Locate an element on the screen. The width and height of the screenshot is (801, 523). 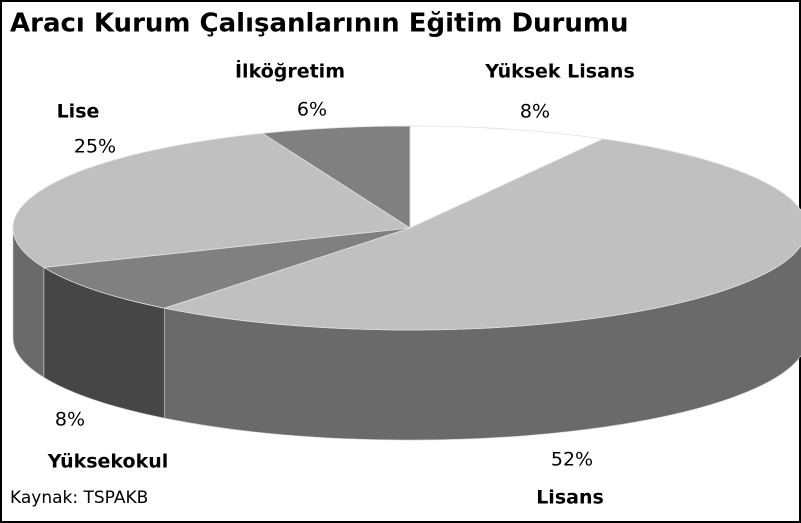
category-label: Yüksekokul is located at coordinates (108, 462).